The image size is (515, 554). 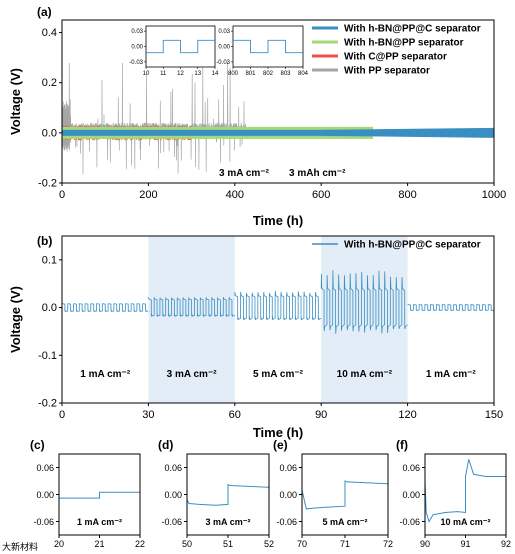 I want to click on segment-shade, so click(x=191, y=319).